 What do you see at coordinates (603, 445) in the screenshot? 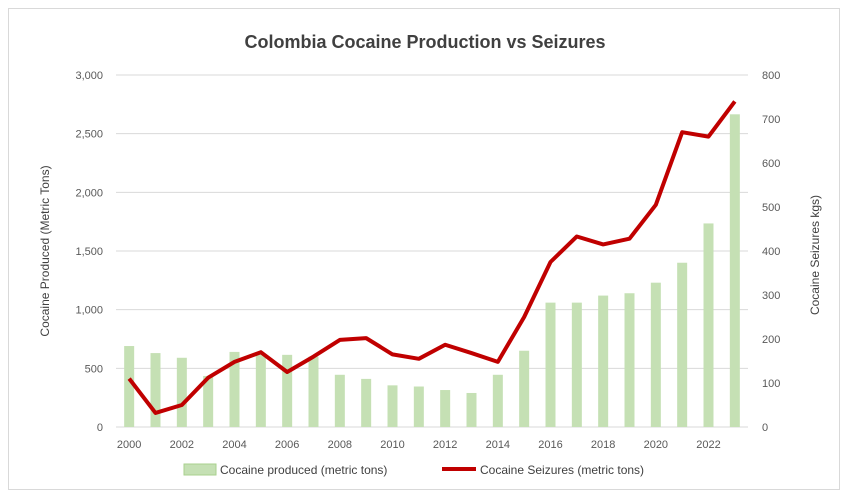
I see `x-tick-label: 2018` at bounding box center [603, 445].